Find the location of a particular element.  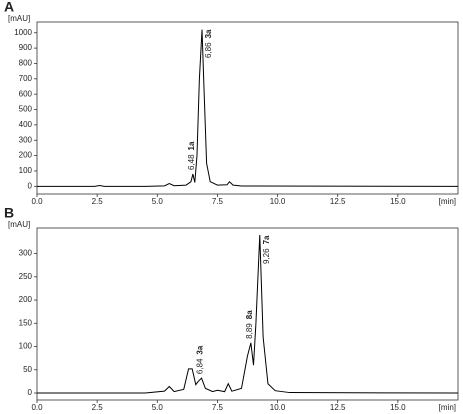

peak-label: 6,86 3a is located at coordinates (208, 43).